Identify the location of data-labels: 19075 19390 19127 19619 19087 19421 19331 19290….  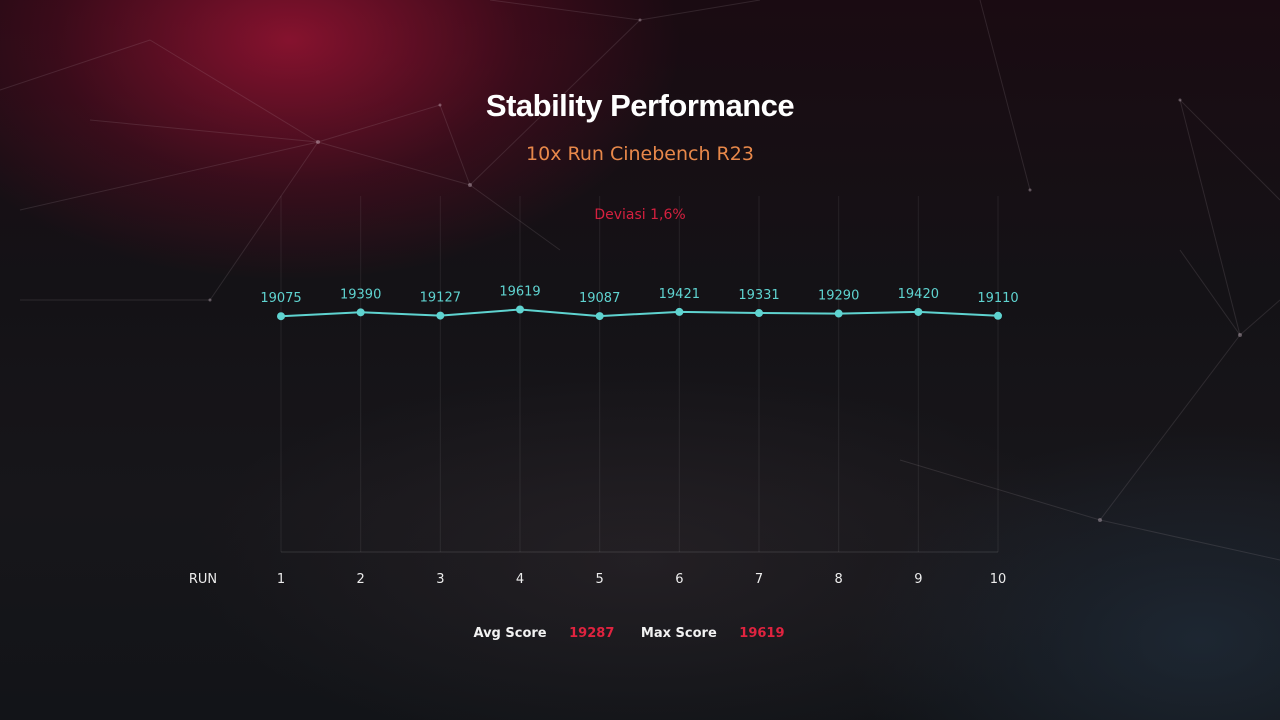
(639, 295).